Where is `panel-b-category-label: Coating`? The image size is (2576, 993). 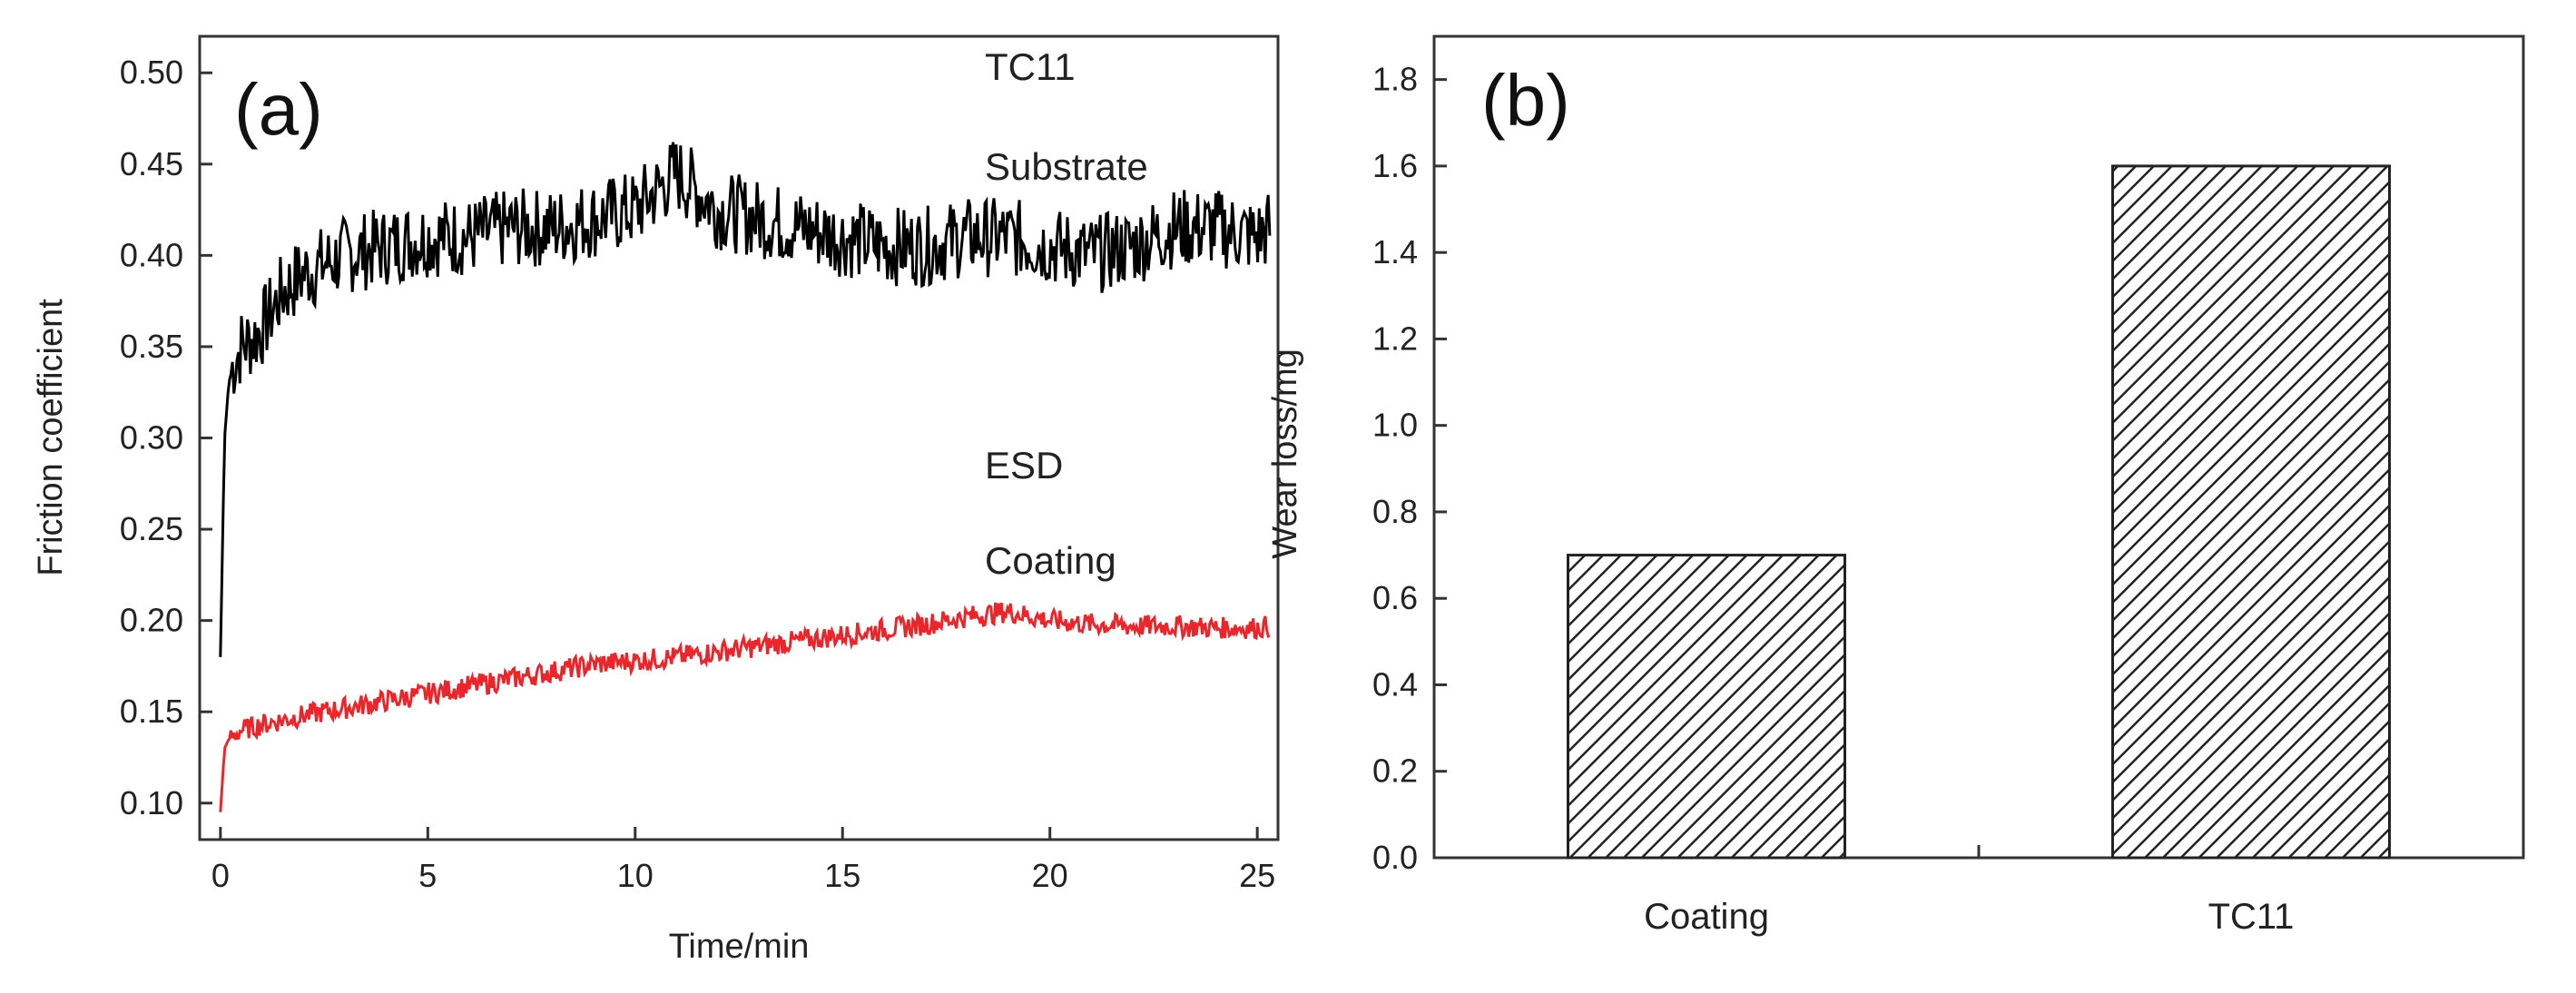
panel-b-category-label: Coating is located at coordinates (1706, 917).